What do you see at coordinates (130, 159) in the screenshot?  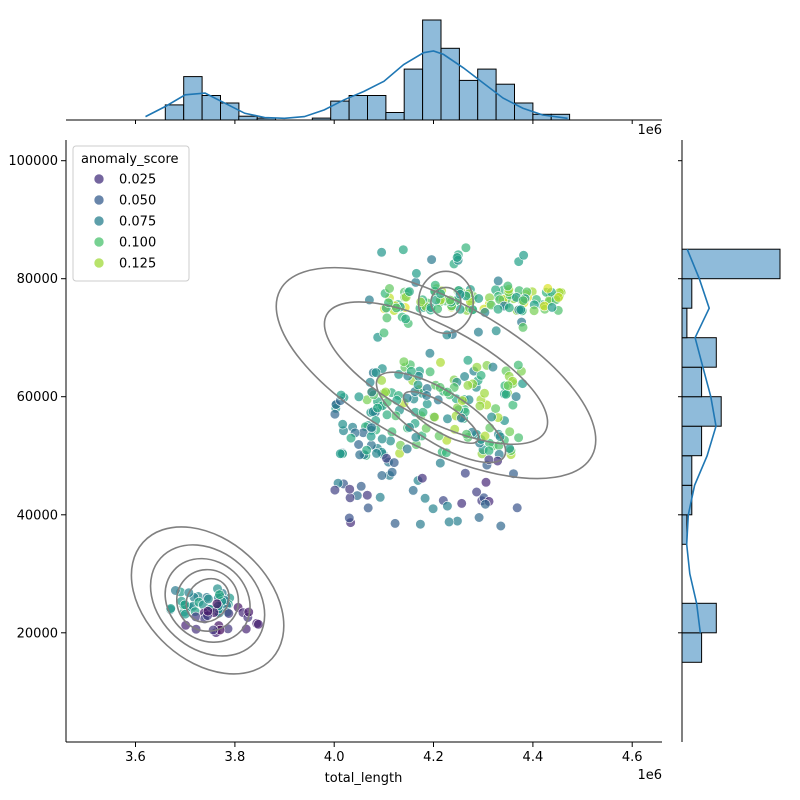 I see `legend-title: anomaly_score` at bounding box center [130, 159].